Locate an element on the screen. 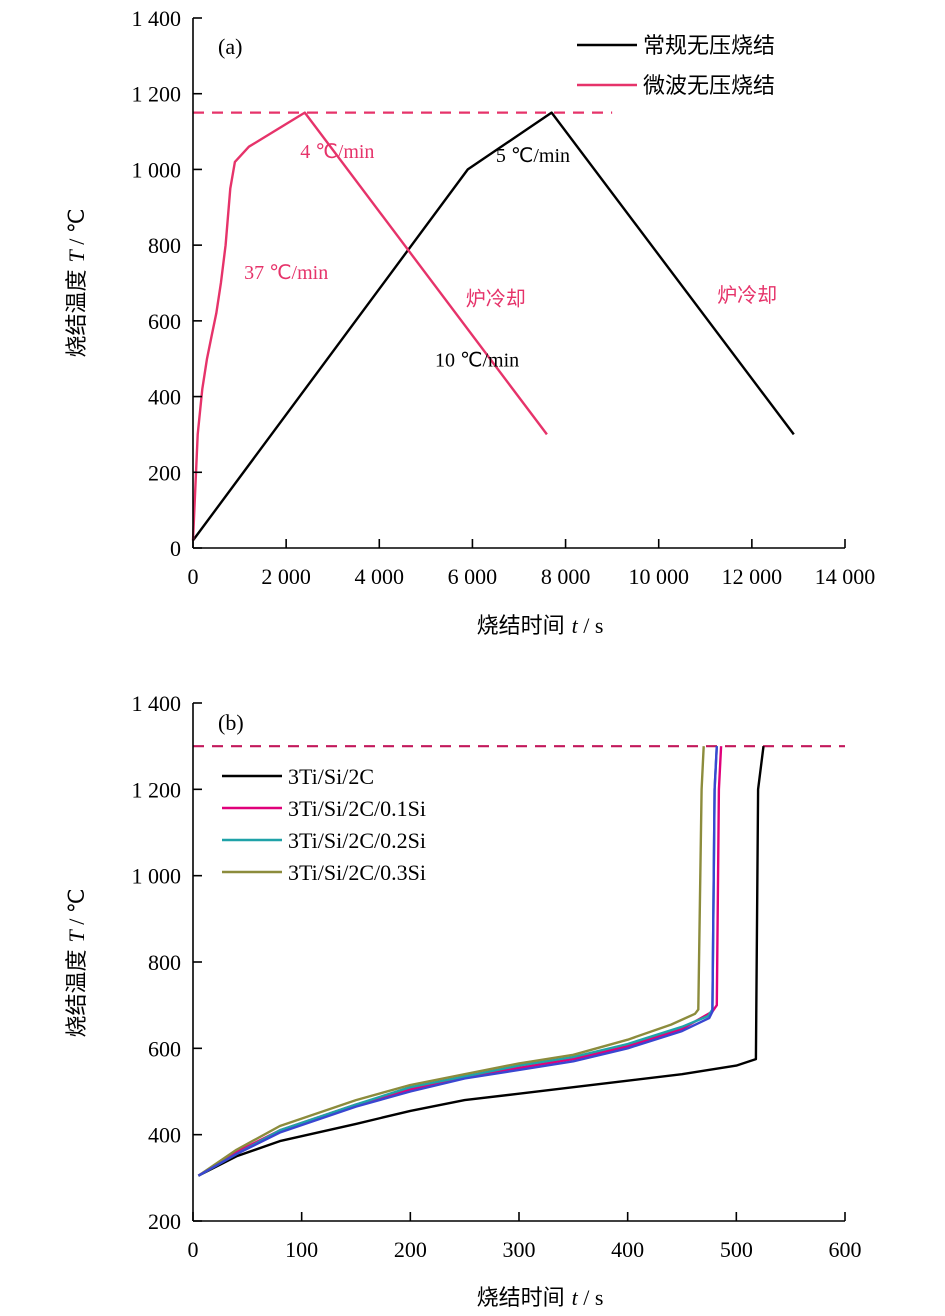 This screenshot has width=945, height=1316. panel-a-annotation: 4 ℃/min is located at coordinates (337, 152).